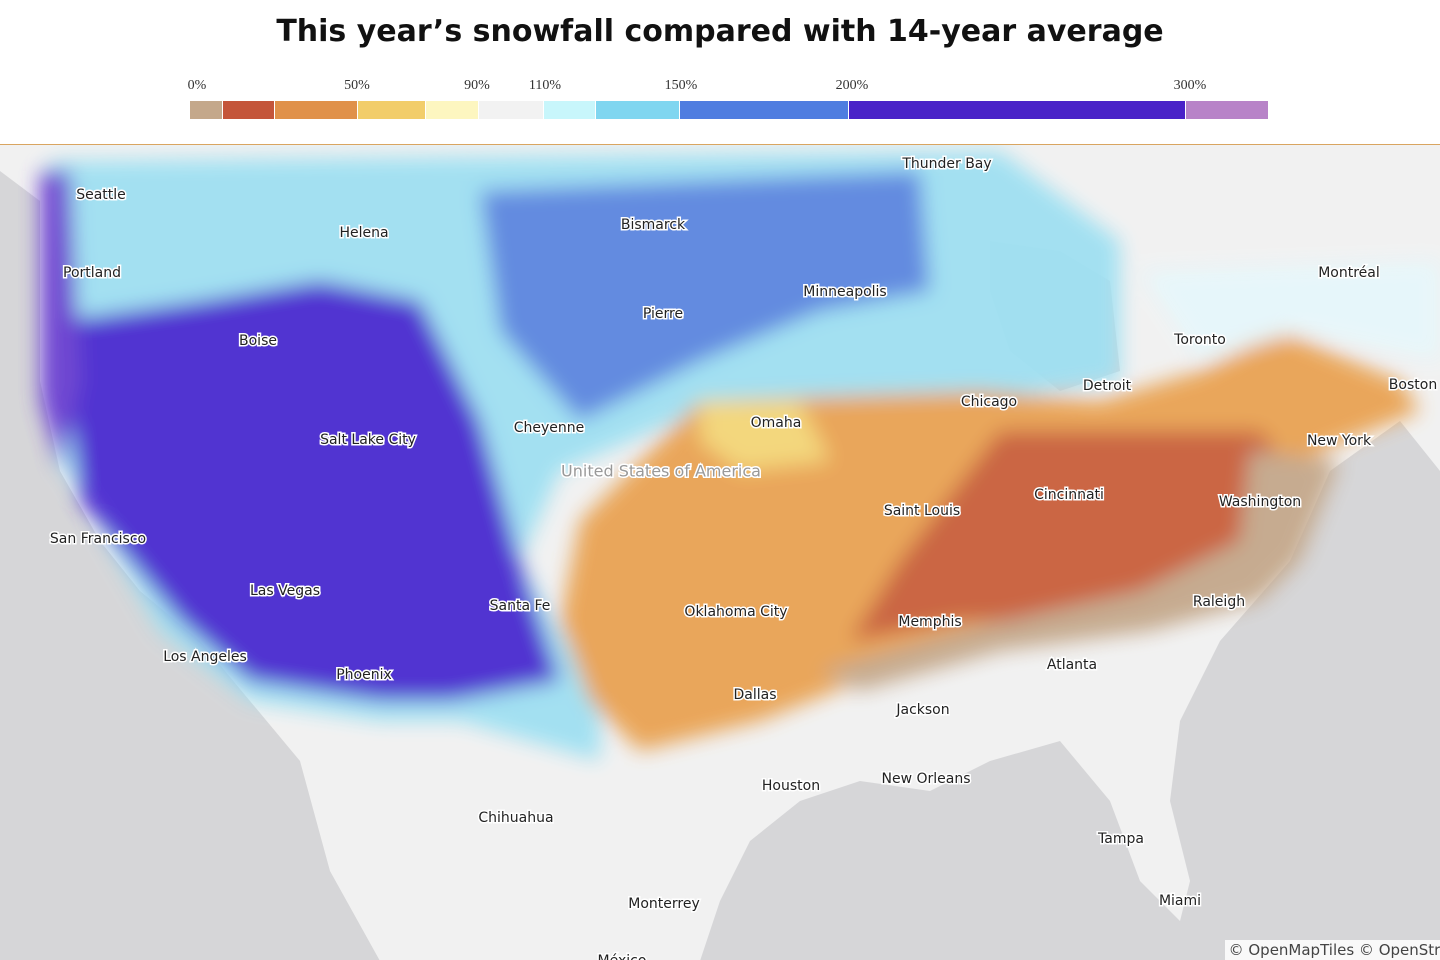  What do you see at coordinates (1339, 441) in the screenshot?
I see `city-label: New York` at bounding box center [1339, 441].